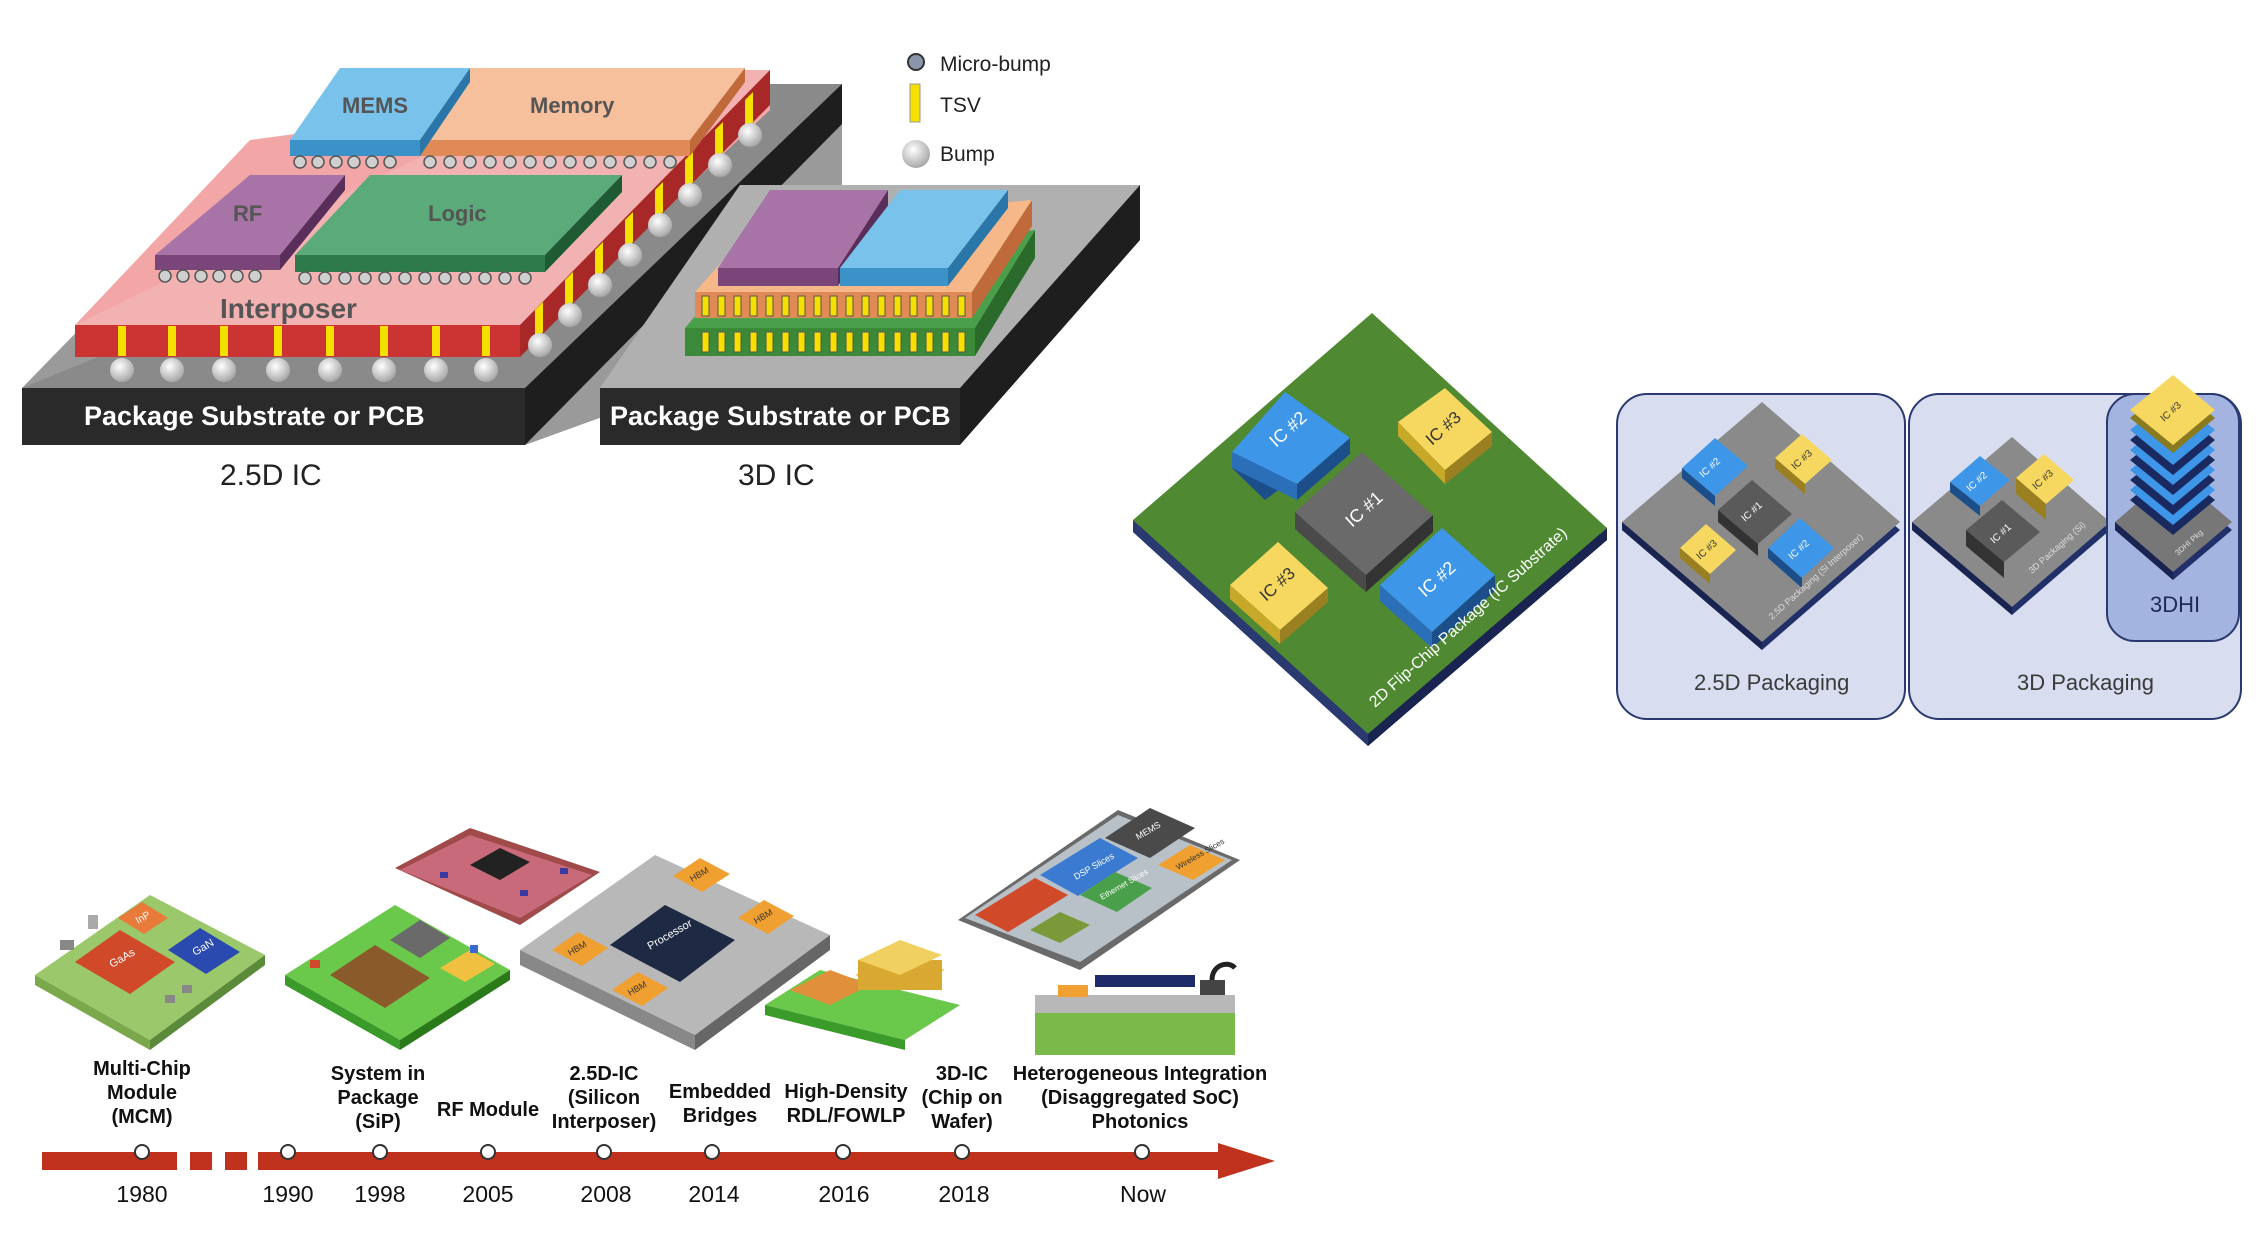 The width and height of the screenshot is (2258, 1233). I want to click on interposer-bumps, so click(436, 252).